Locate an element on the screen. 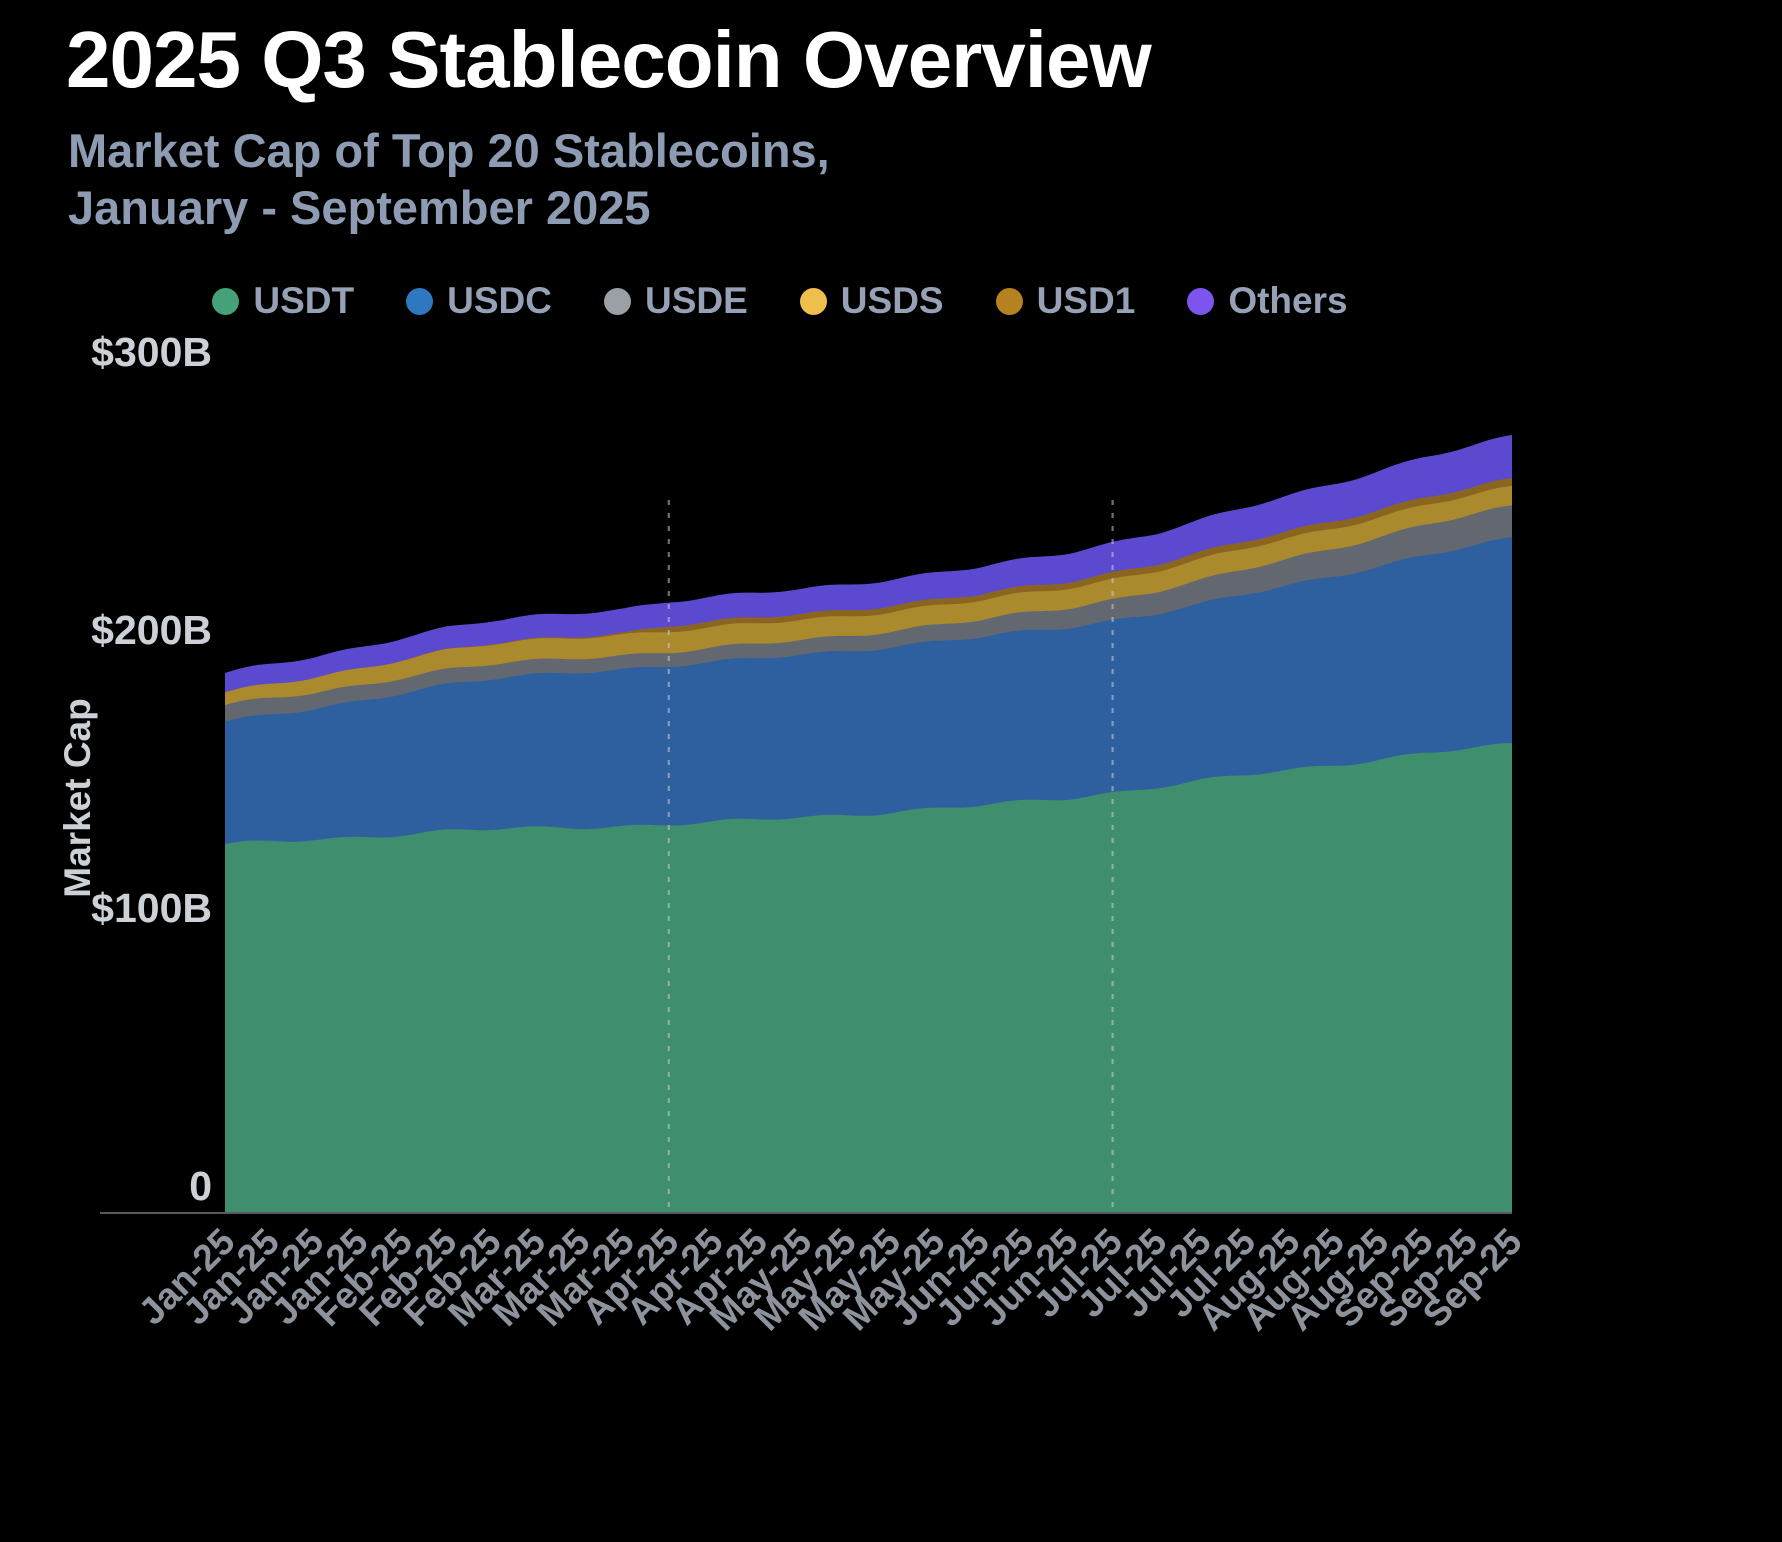 Image resolution: width=1782 pixels, height=1542 pixels. legend-label: USDE is located at coordinates (696, 300).